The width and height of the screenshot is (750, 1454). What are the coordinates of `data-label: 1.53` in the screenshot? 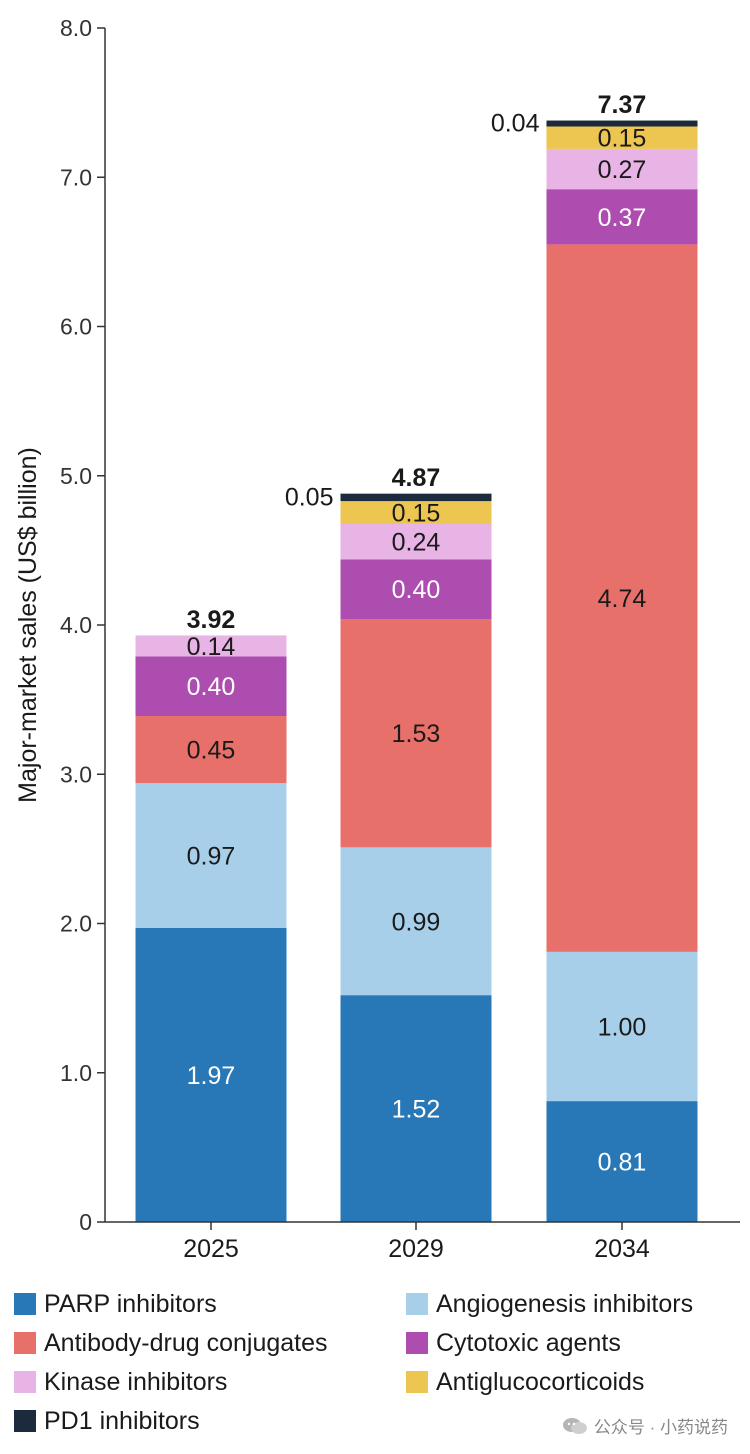 It's located at (416, 734).